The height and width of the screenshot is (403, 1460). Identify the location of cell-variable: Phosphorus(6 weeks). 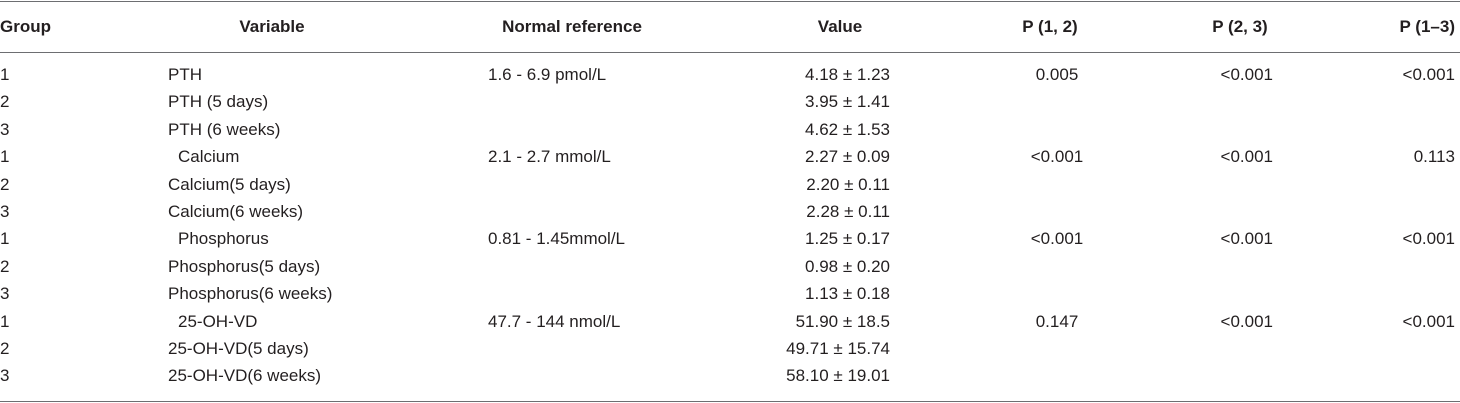
(250, 294).